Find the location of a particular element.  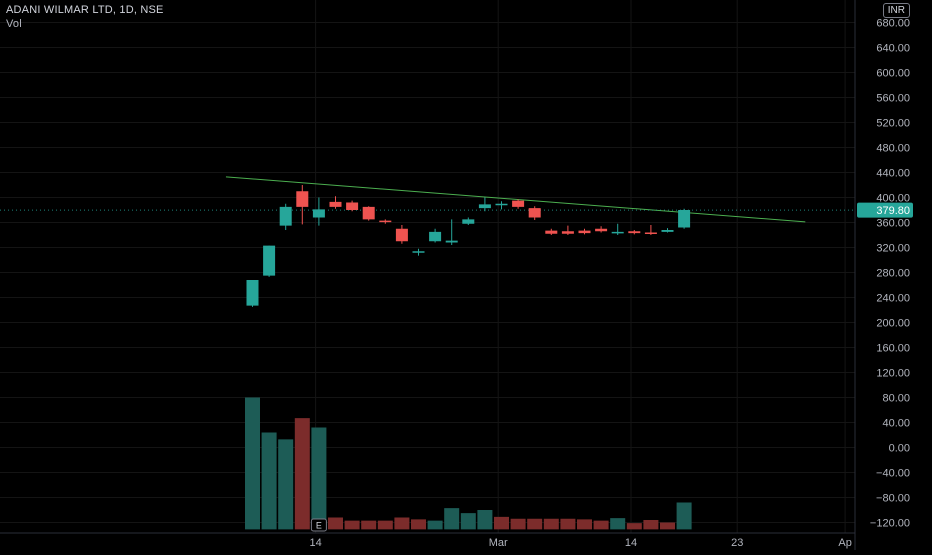

y-axis-tick-label: 200.00 is located at coordinates (893, 324).